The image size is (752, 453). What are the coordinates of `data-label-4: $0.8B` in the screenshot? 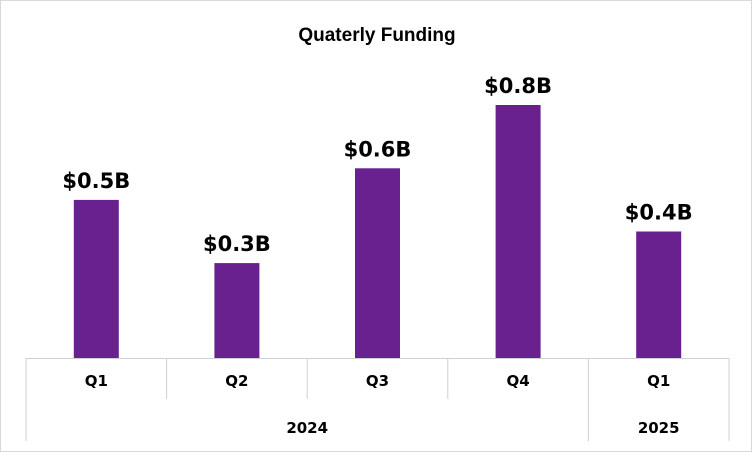 It's located at (518, 86).